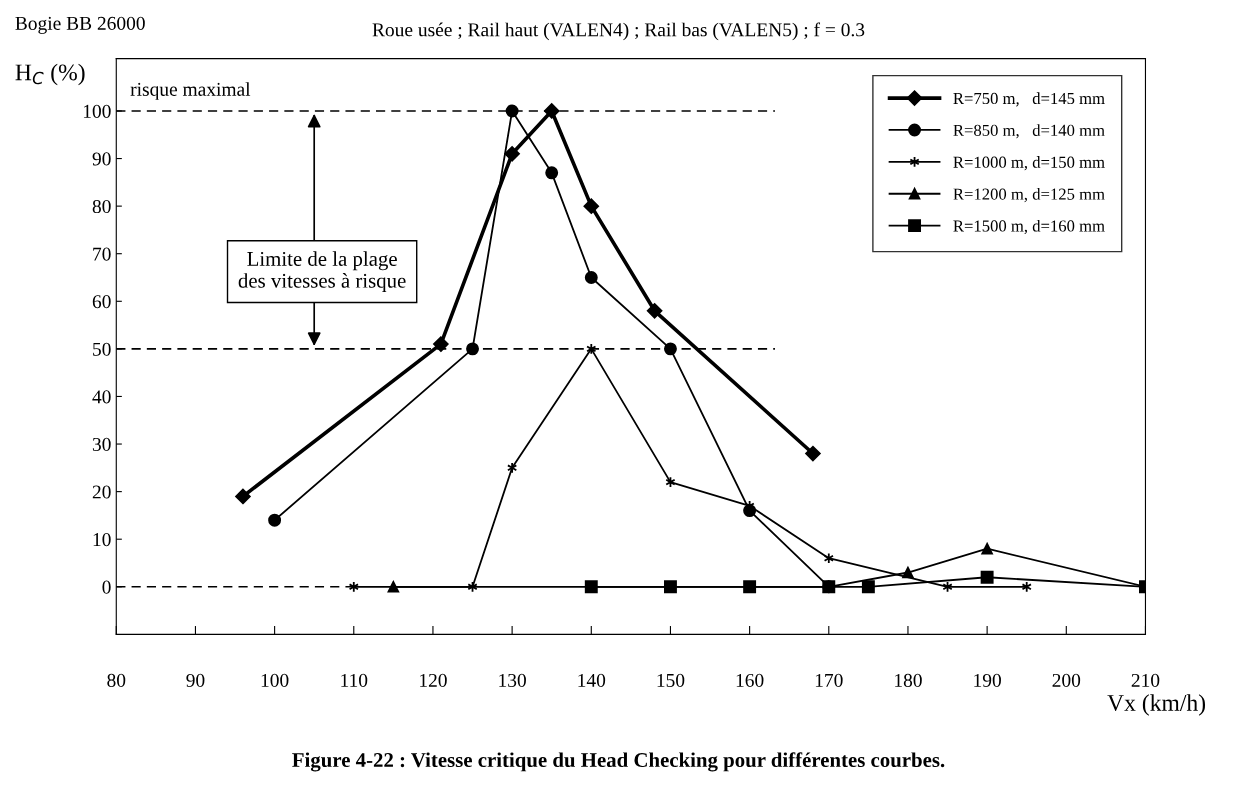 The width and height of the screenshot is (1237, 803). Describe the element at coordinates (618, 762) in the screenshot. I see `caption: Figure 4-22 : Vitesse critique du Head Checking pour différentes courbes.` at that location.